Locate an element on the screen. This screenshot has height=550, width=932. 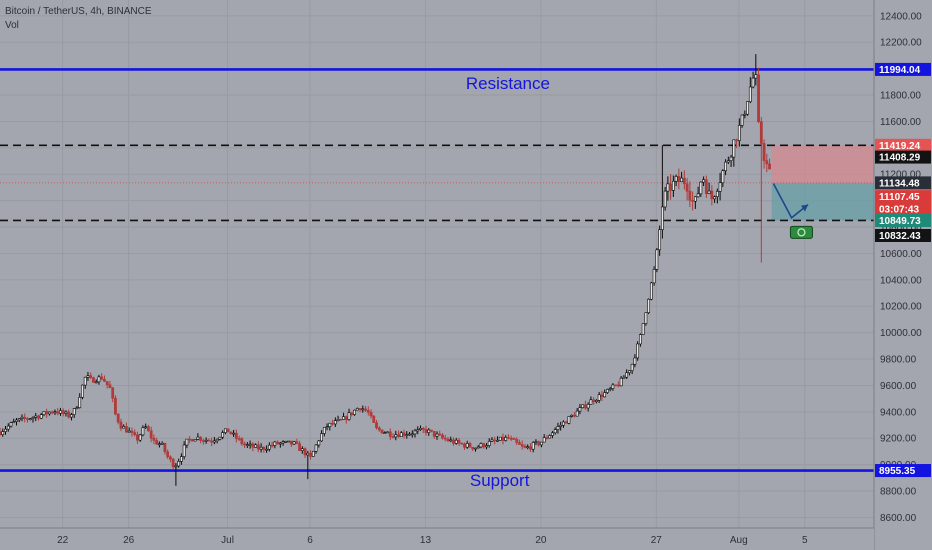
x-tick-label: 5 is located at coordinates (805, 540).